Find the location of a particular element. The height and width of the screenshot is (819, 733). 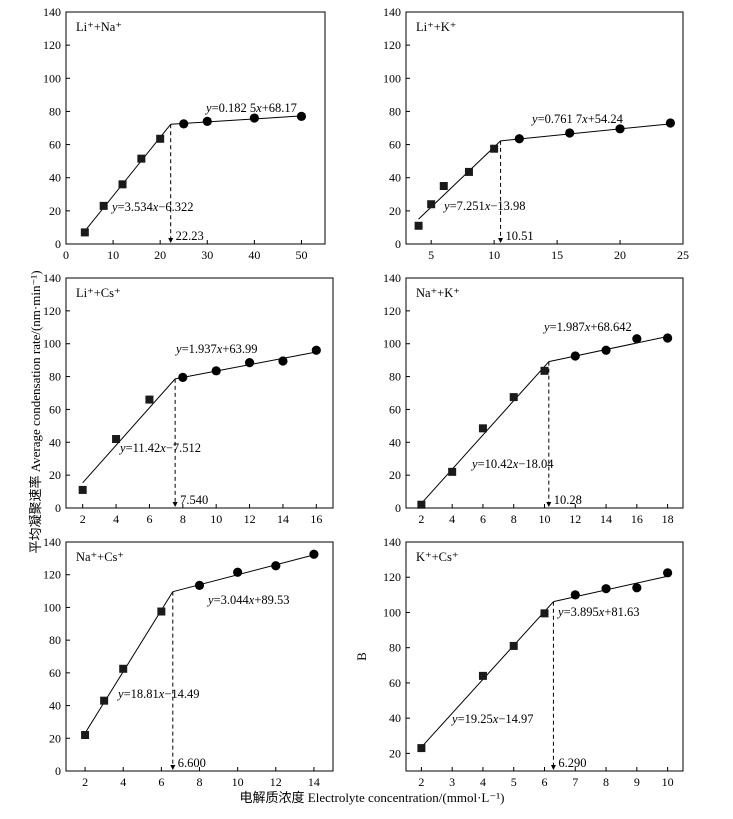

x-tick-label: 16 is located at coordinates (637, 519).